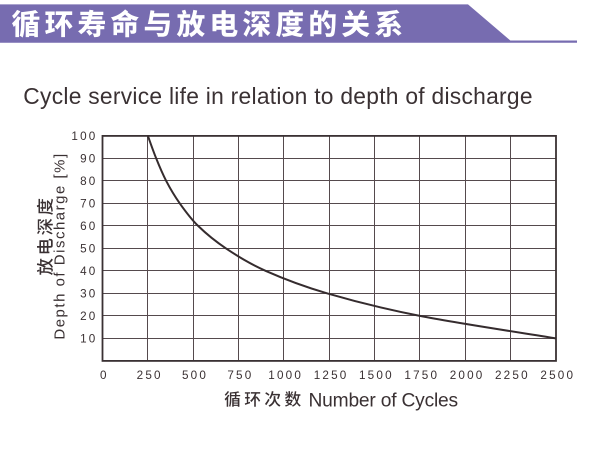  I want to click on svg-text: 60, so click(88, 226).